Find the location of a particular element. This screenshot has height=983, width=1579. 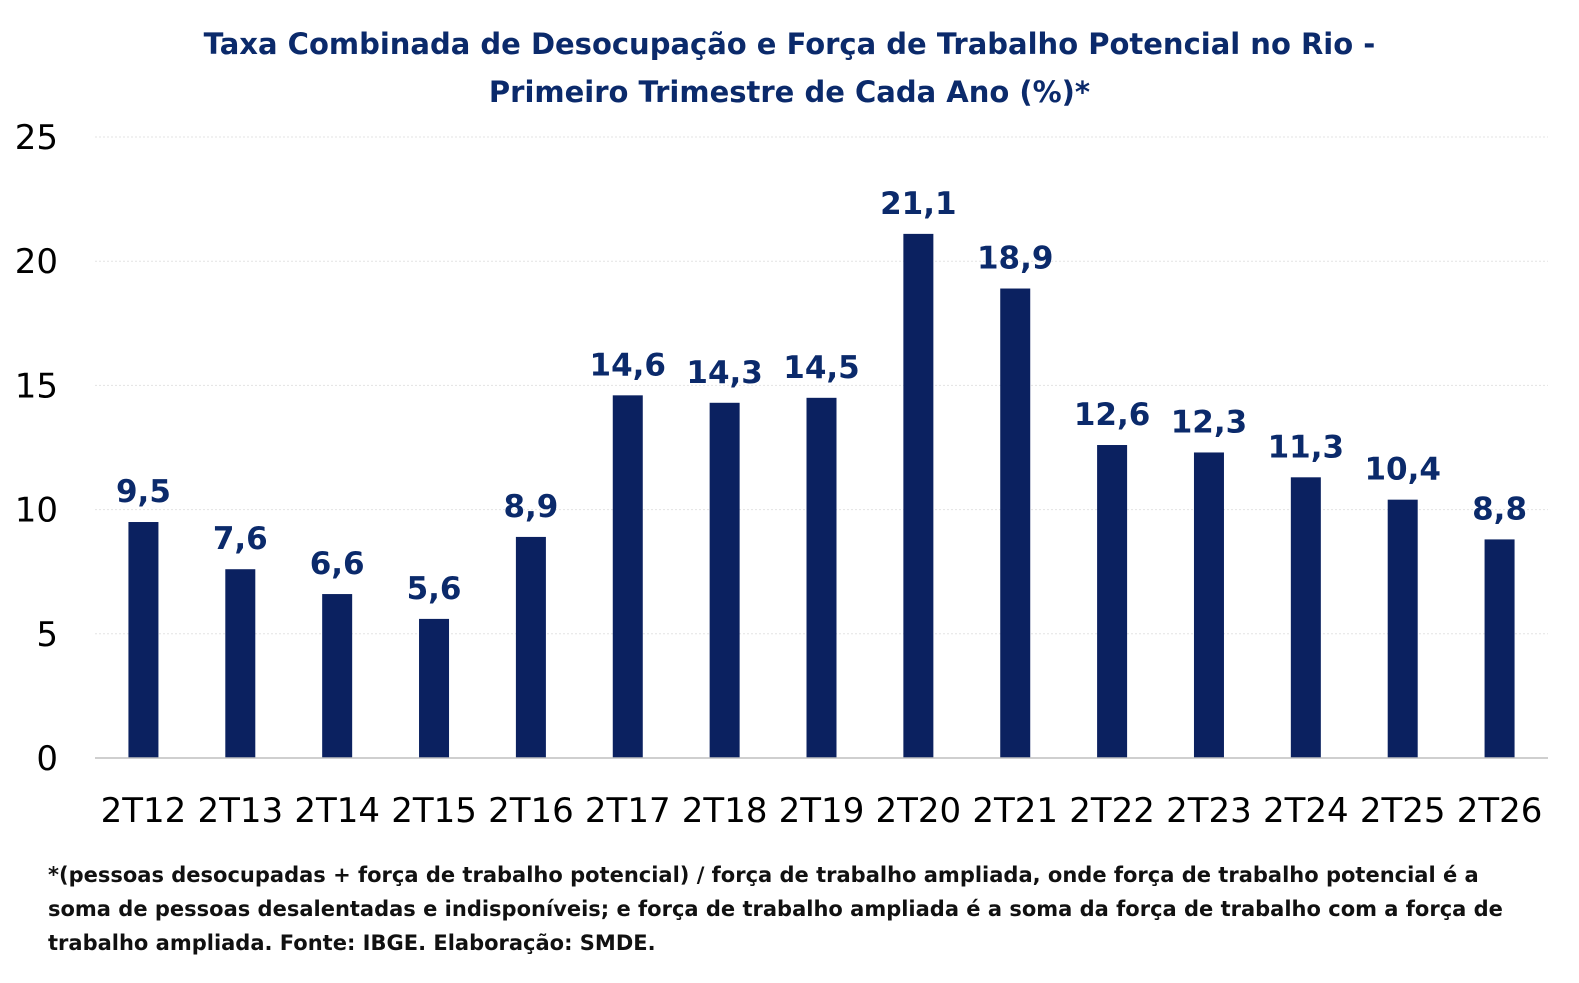

y-axis: 0 5 10 15 20 25 is located at coordinates (36, 448).